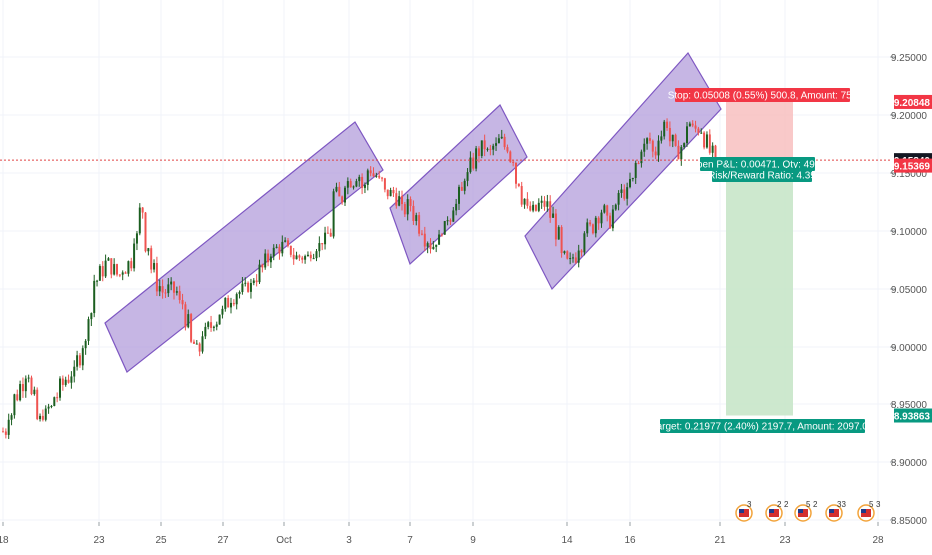 This screenshot has height=555, width=932. What do you see at coordinates (759, 290) in the screenshot?
I see `target-zone` at bounding box center [759, 290].